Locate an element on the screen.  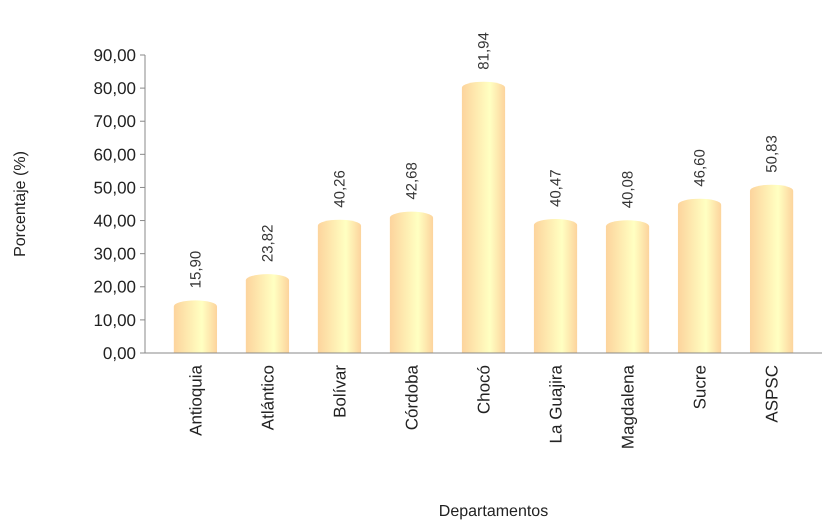
y-tick-label: 80,00 is located at coordinates (114, 88).